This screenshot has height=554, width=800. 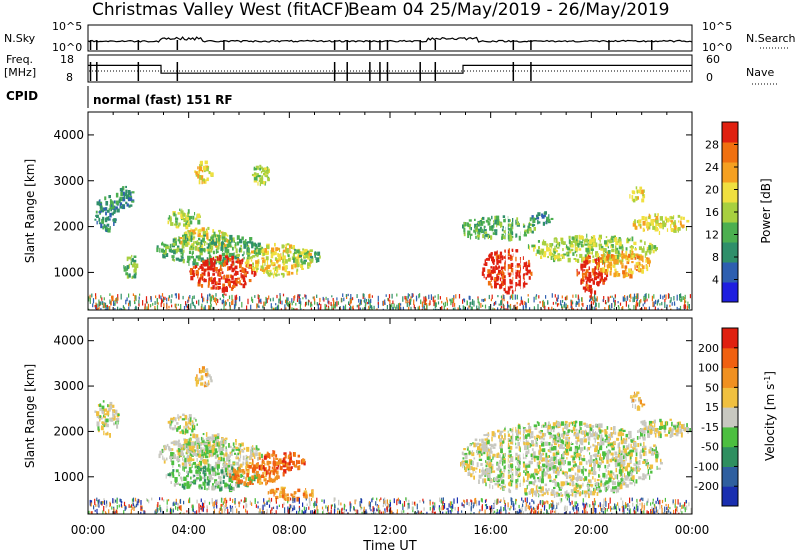 I want to click on nsky-tick-bottom: 10^0, so click(x=67, y=47).